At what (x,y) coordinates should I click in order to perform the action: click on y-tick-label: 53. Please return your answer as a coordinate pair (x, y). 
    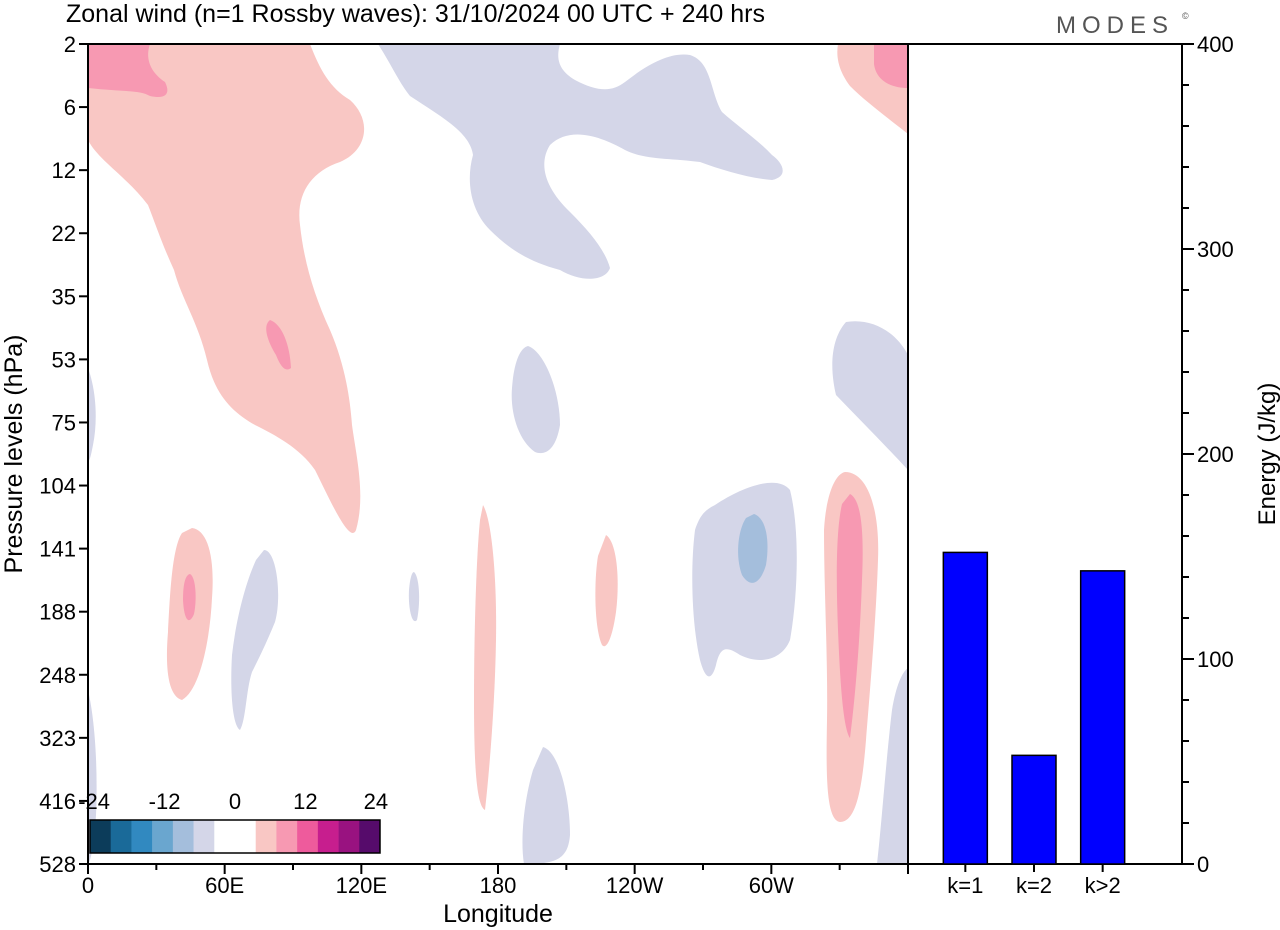
    Looking at the image, I should click on (64, 359).